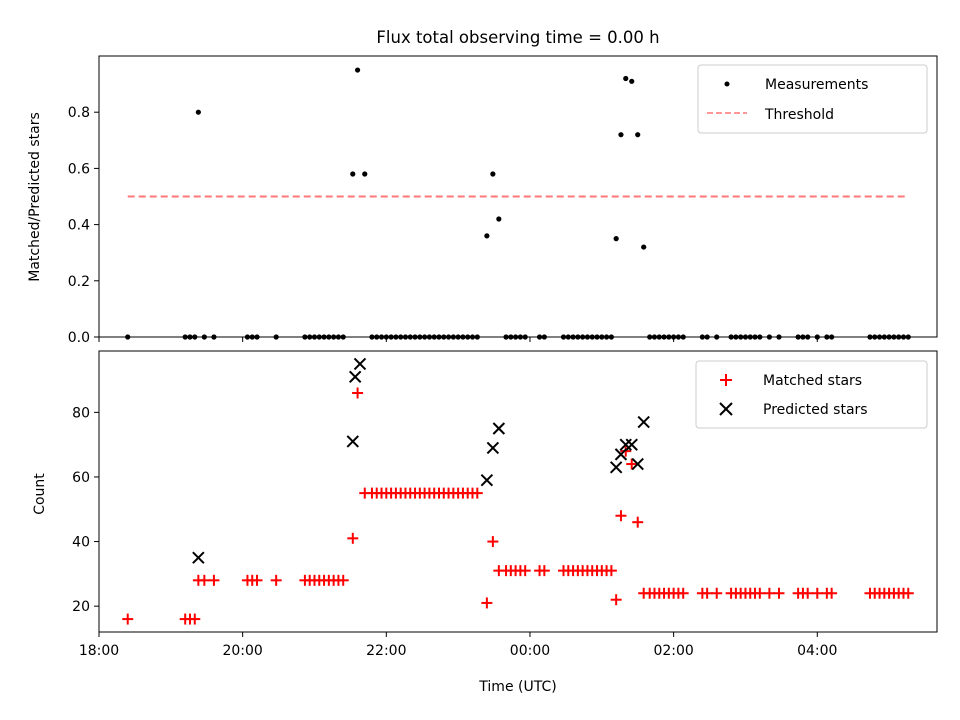 The width and height of the screenshot is (960, 720). Describe the element at coordinates (726, 380) in the screenshot. I see `legend-matched-marker` at that location.